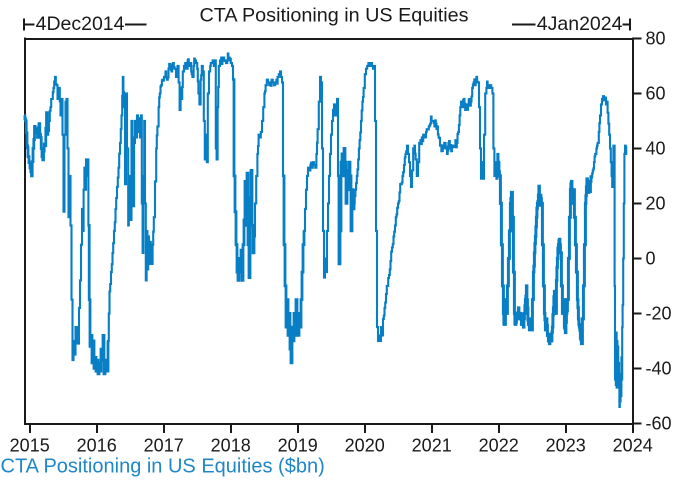 This screenshot has height=487, width=675. What do you see at coordinates (659, 369) in the screenshot?
I see `svg-text: -40` at bounding box center [659, 369].